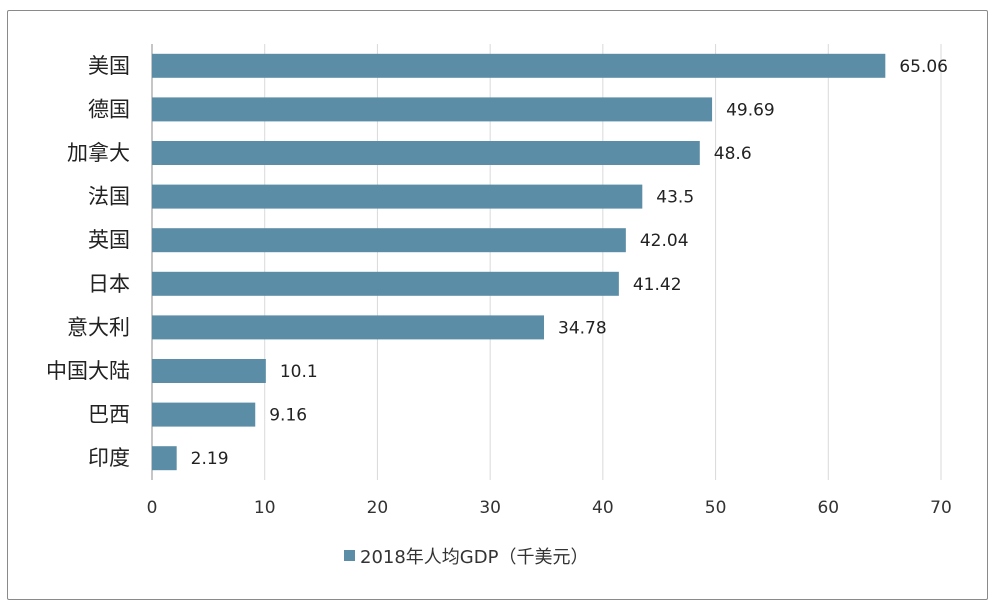 The height and width of the screenshot is (612, 1000). What do you see at coordinates (349, 555) in the screenshot?
I see `legend-swatch` at bounding box center [349, 555].